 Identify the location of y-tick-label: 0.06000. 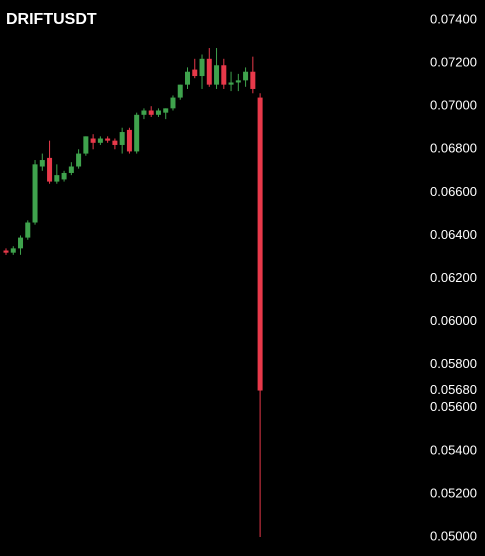
(453, 320).